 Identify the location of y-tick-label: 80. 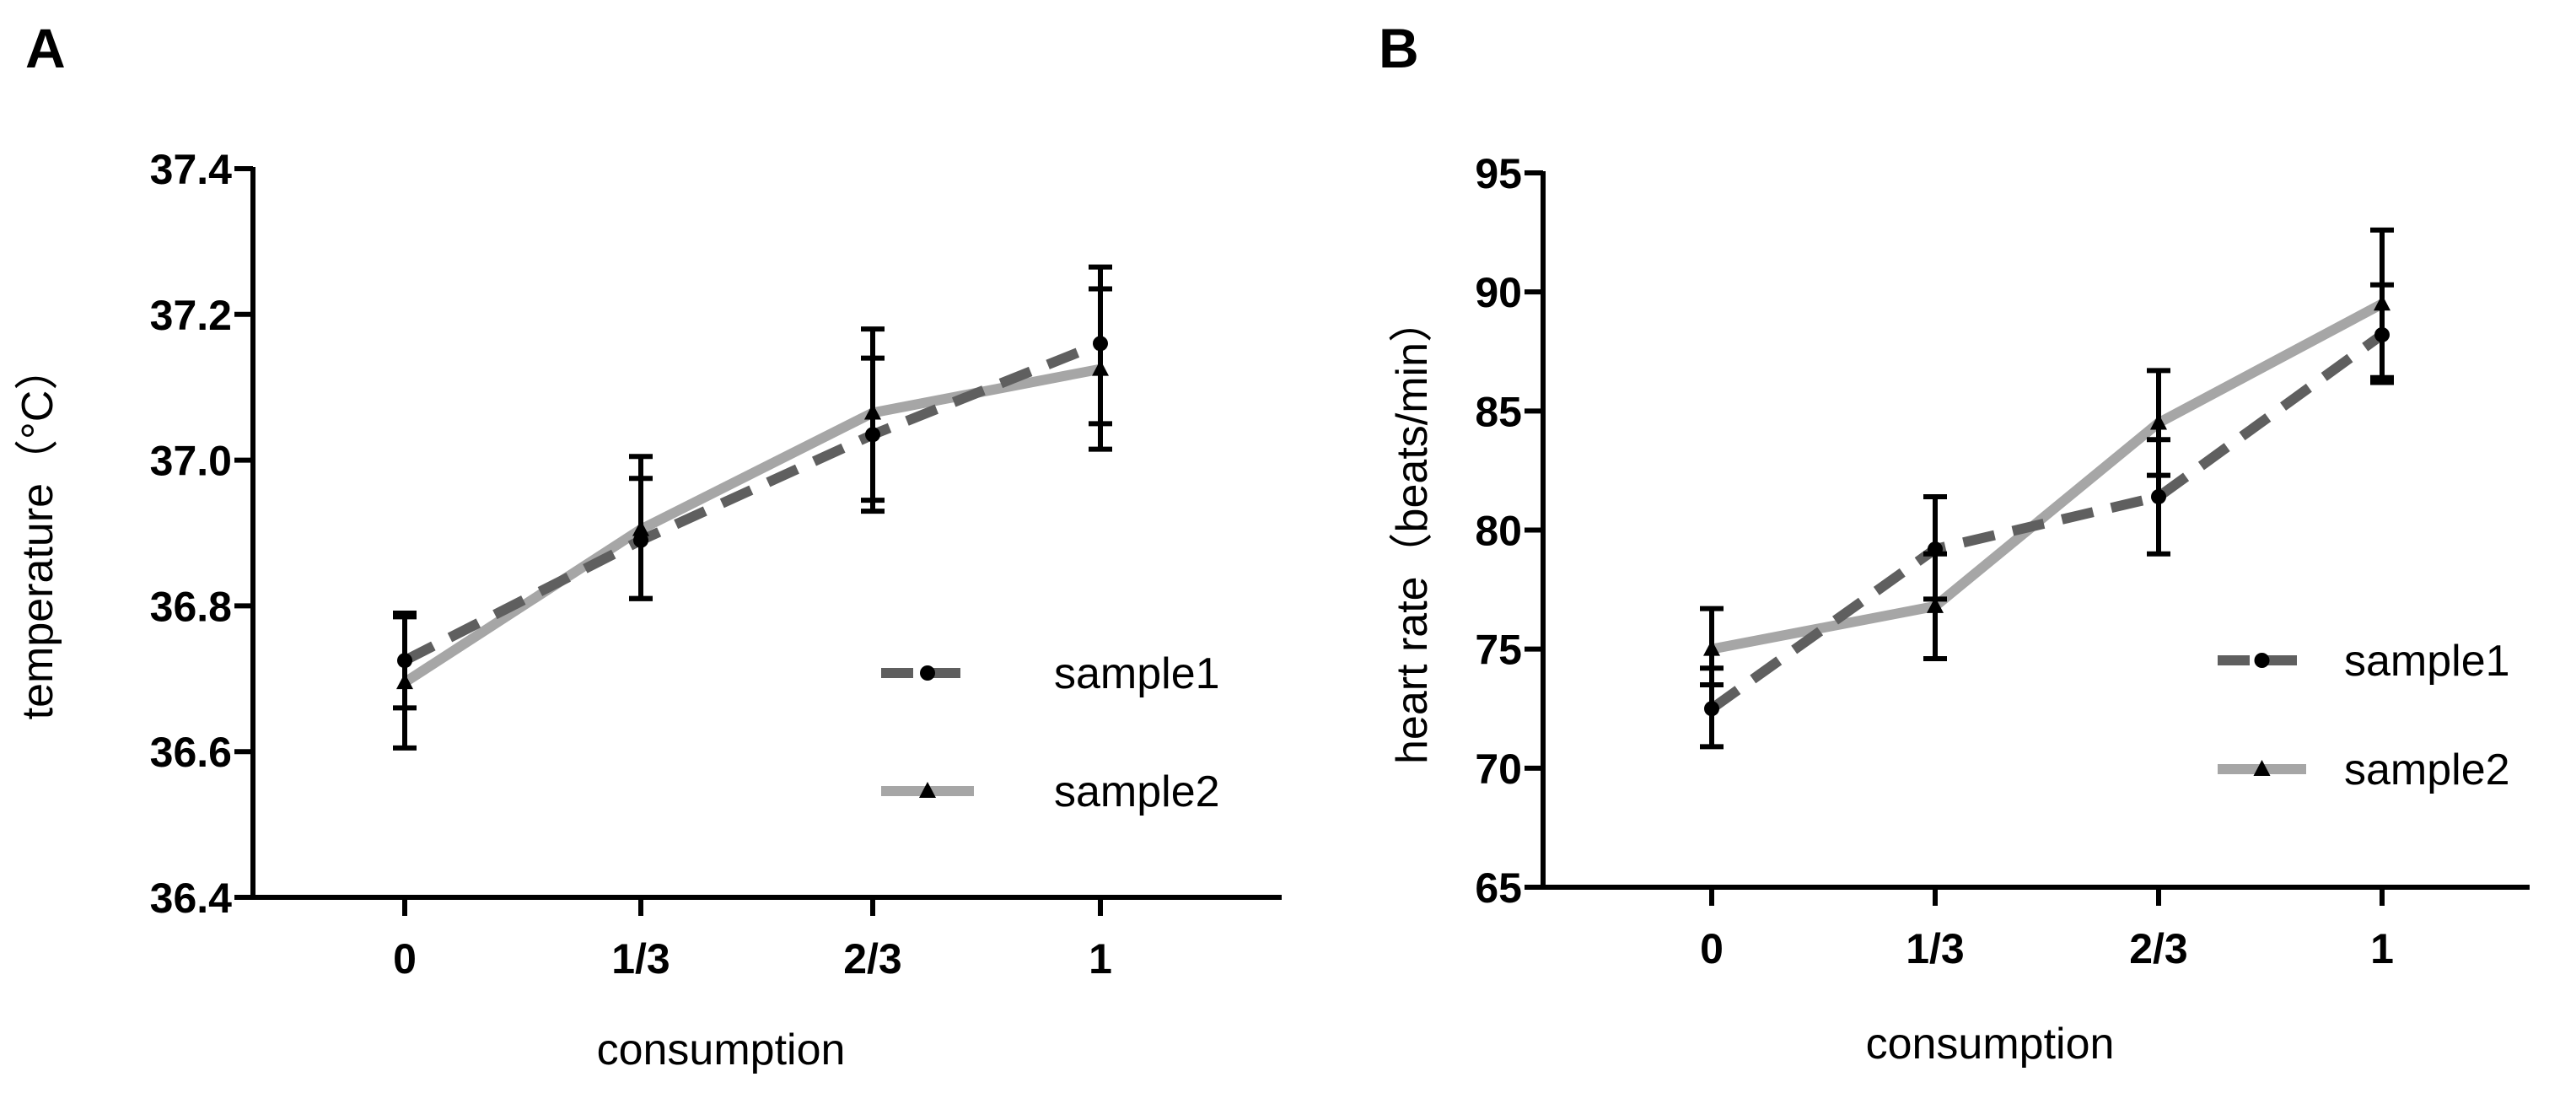
(1498, 531).